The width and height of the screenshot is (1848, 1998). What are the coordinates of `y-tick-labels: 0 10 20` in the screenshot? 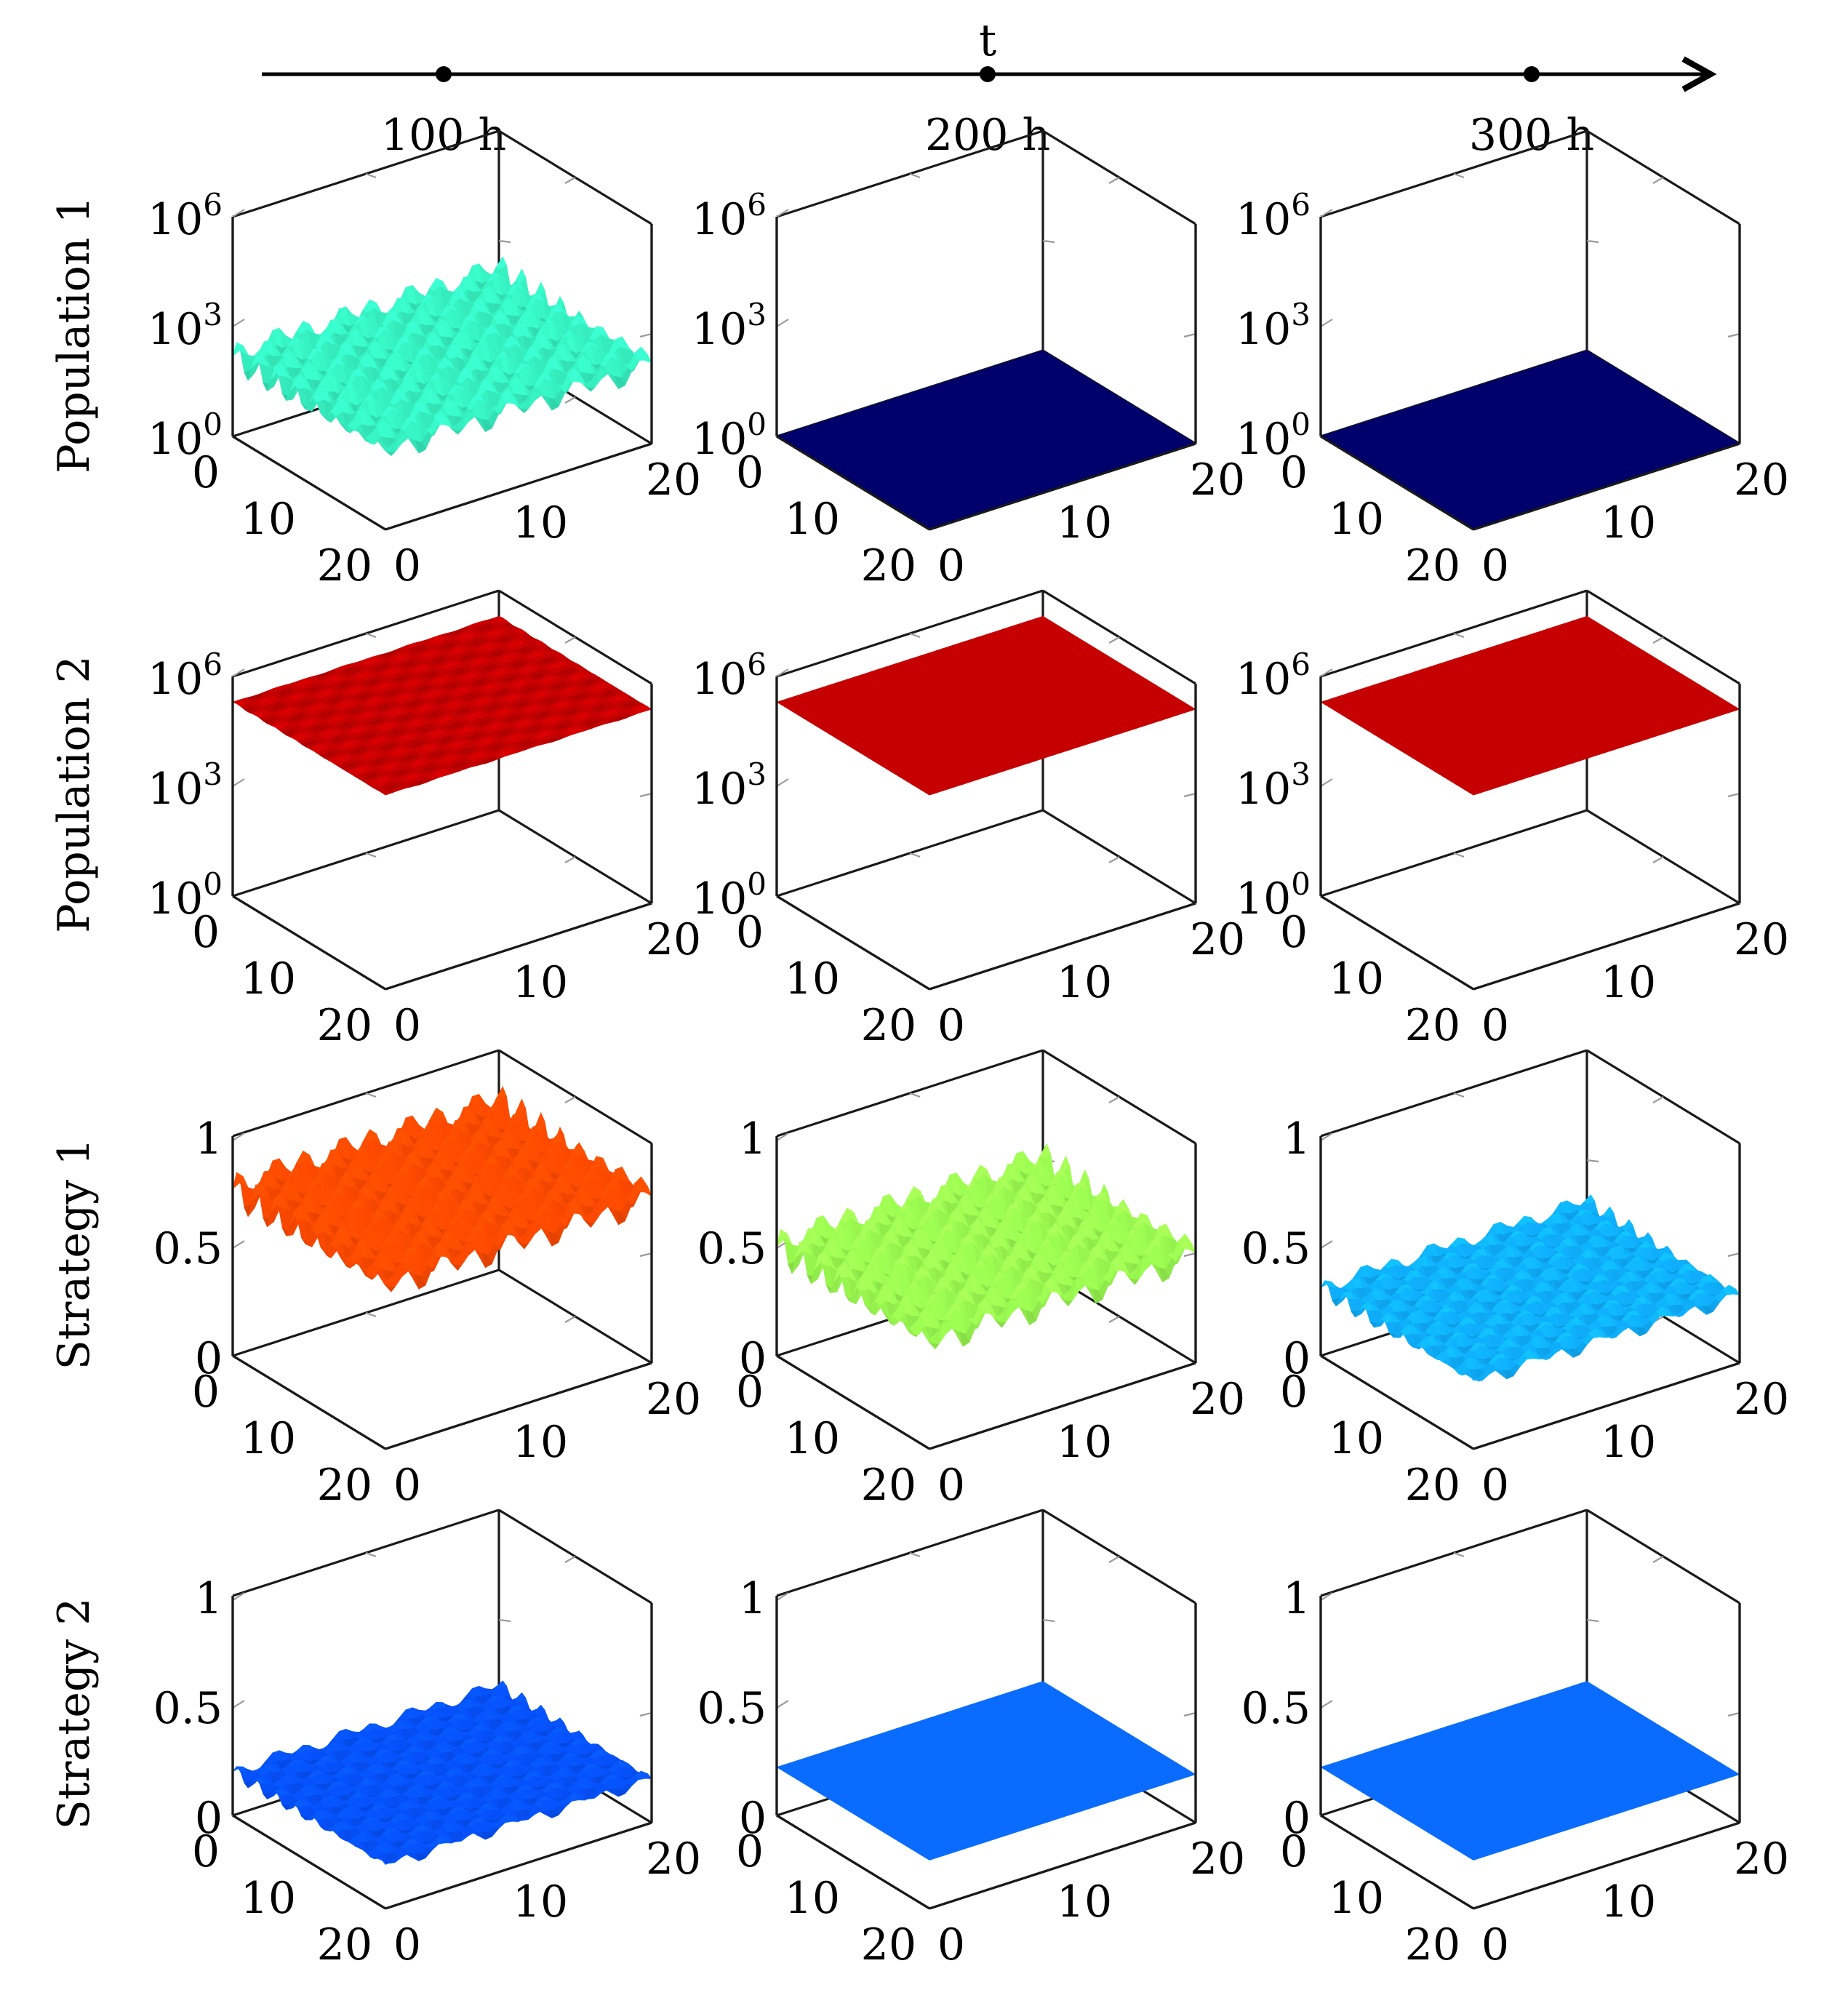 It's located at (282, 519).